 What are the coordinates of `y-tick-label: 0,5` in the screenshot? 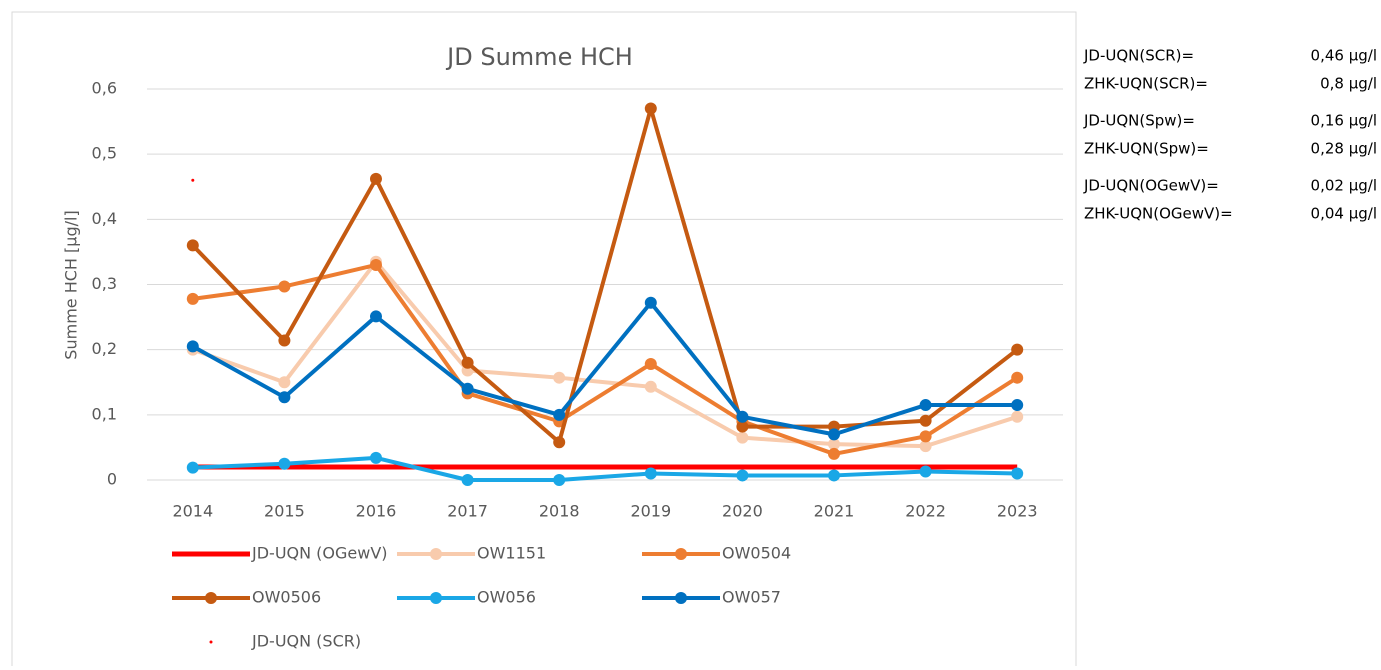 It's located at (104, 153).